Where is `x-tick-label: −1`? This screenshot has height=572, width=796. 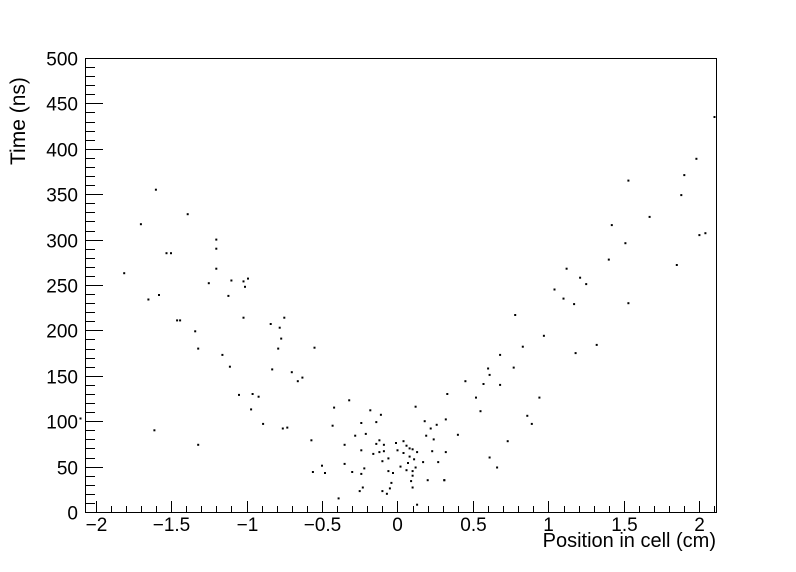 x-tick-label: −1 is located at coordinates (248, 525).